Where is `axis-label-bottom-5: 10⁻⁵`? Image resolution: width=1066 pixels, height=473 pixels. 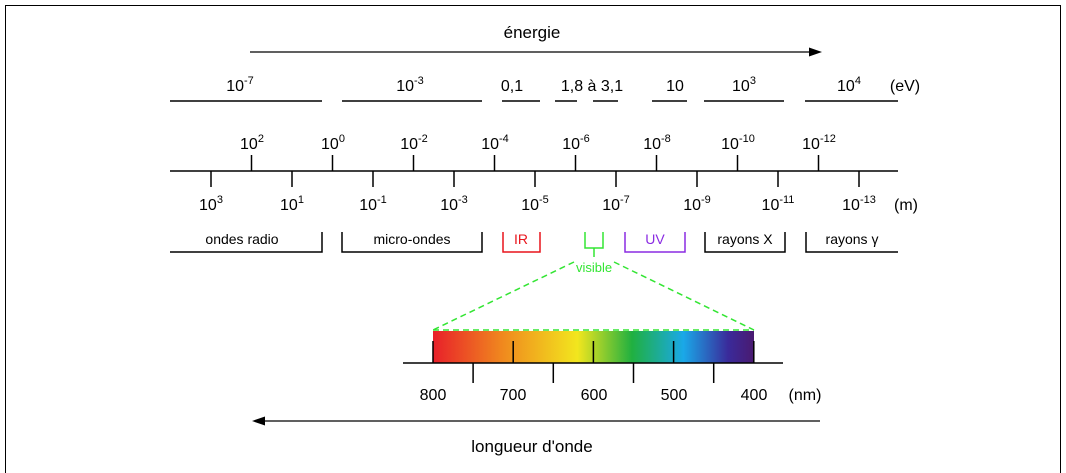
axis-label-bottom-5: 10⁻⁵ is located at coordinates (535, 204).